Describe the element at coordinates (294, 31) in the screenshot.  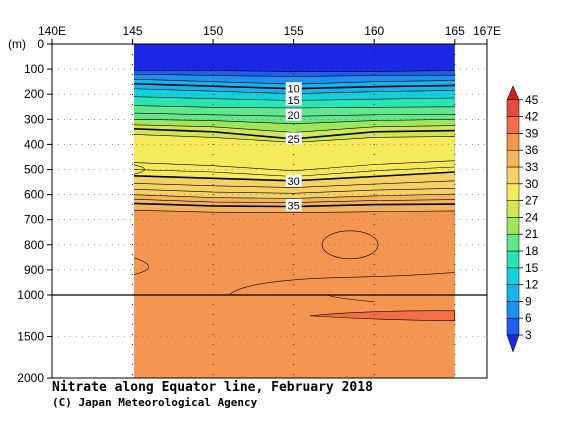
I see `x-tick-label: 155` at that location.